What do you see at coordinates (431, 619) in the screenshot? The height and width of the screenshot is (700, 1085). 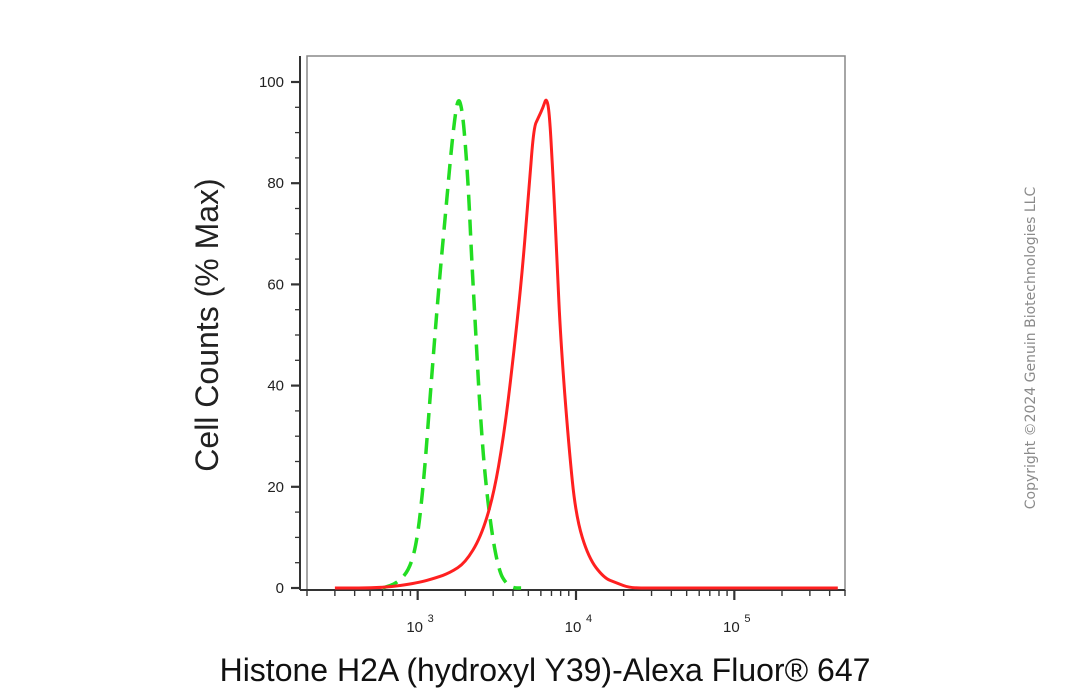 I see `x-tick-exponent: 3` at bounding box center [431, 619].